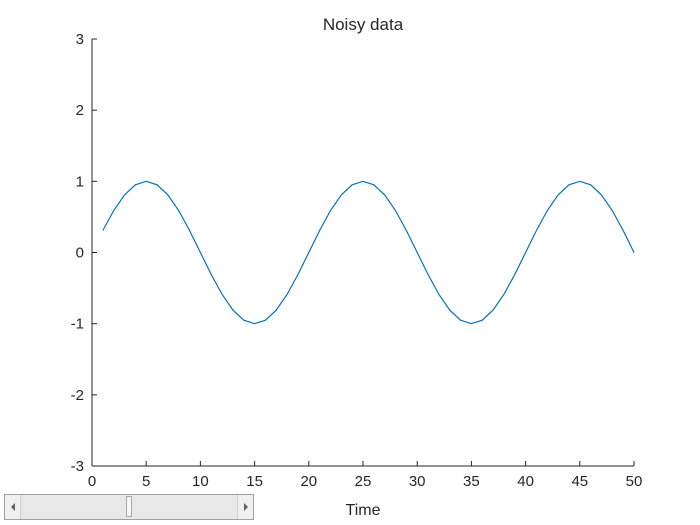 The image size is (700, 525). I want to click on scroll-right-button, so click(245, 507).